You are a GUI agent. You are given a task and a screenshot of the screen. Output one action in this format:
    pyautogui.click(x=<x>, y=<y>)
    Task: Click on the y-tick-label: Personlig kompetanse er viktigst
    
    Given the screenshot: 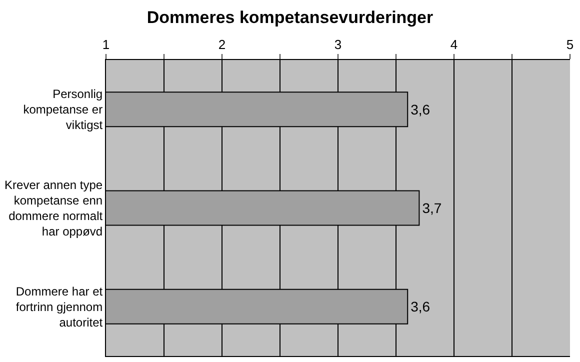 What is the action you would take?
    pyautogui.click(x=63, y=109)
    